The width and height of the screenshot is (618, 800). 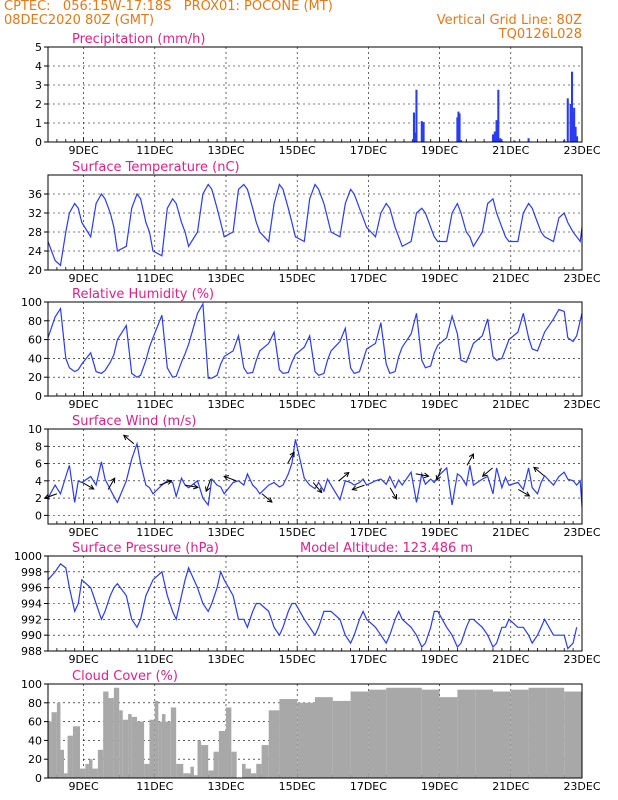 What do you see at coordinates (31, 635) in the screenshot?
I see `pres-ytick-label: 990` at bounding box center [31, 635].